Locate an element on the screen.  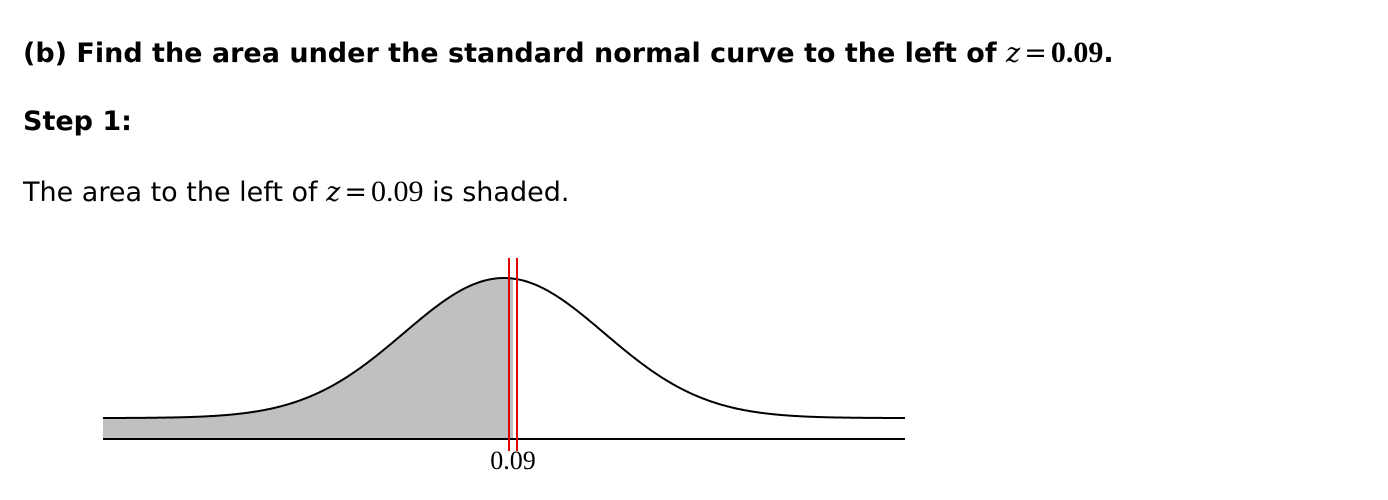
description-equals-sign: = is located at coordinates (355, 192).